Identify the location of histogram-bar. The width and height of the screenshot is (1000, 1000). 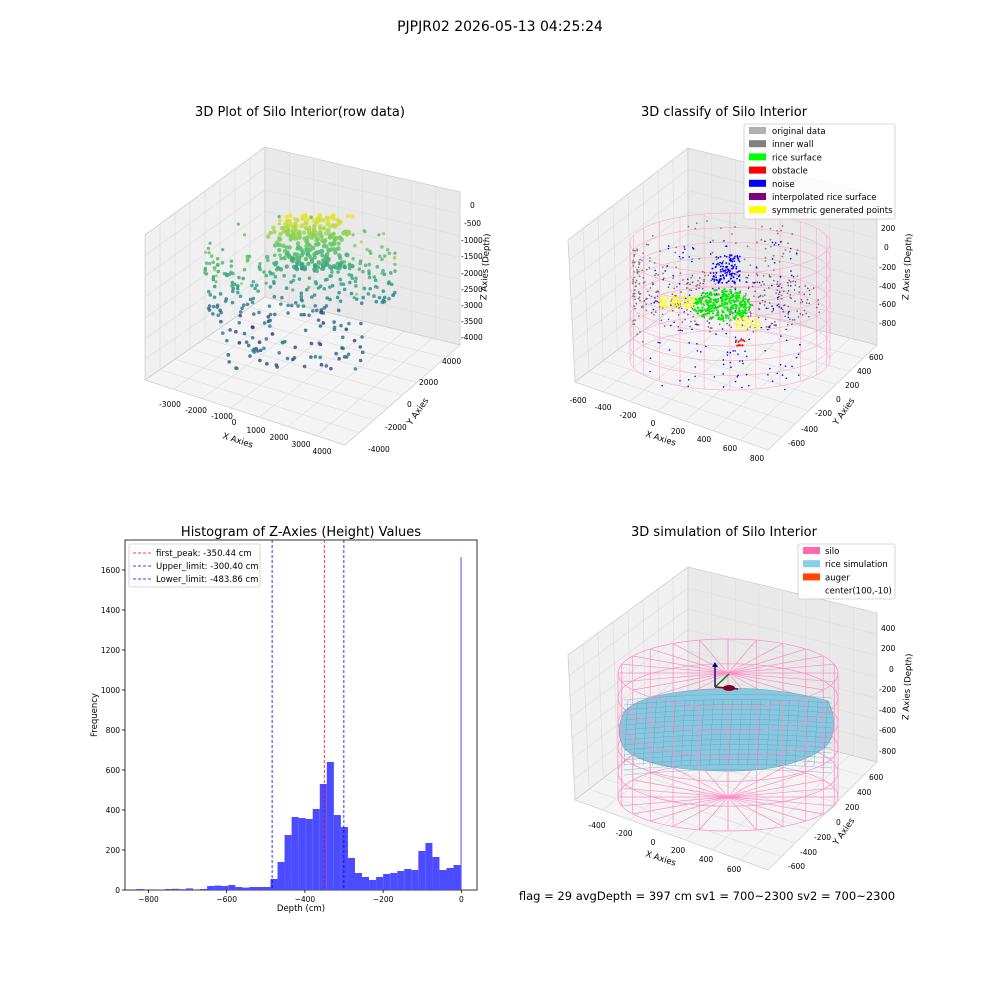
(274, 884).